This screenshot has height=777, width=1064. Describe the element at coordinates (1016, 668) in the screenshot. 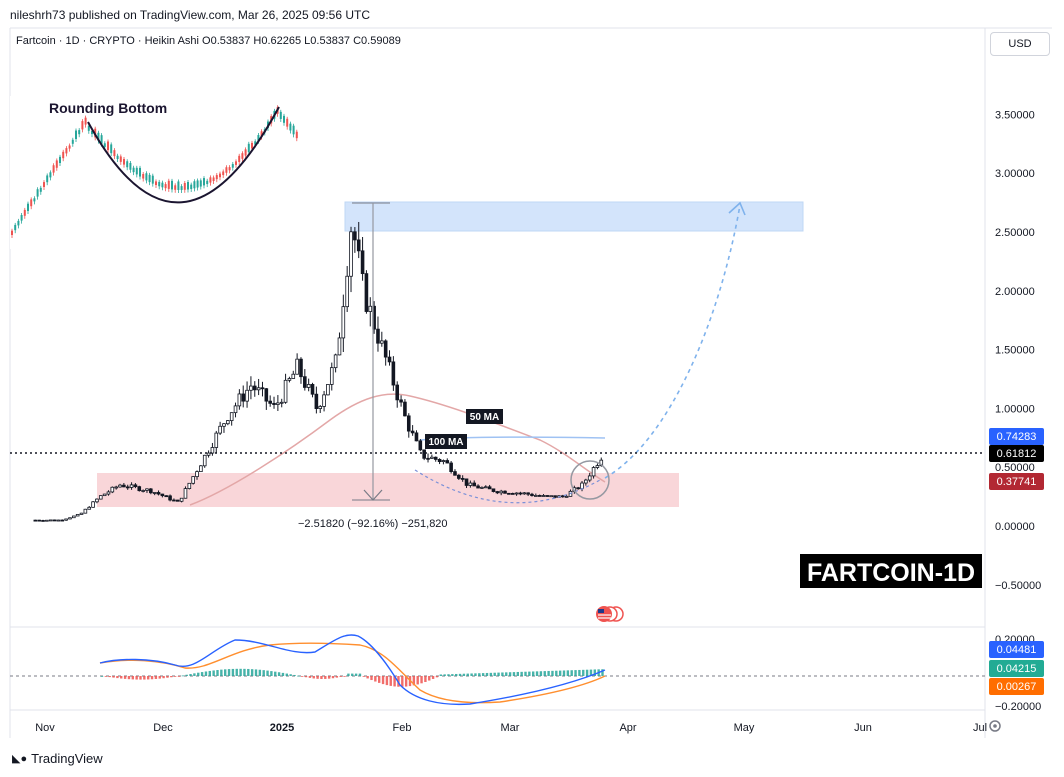

I see `histogram-value-tag: 0.04215` at that location.